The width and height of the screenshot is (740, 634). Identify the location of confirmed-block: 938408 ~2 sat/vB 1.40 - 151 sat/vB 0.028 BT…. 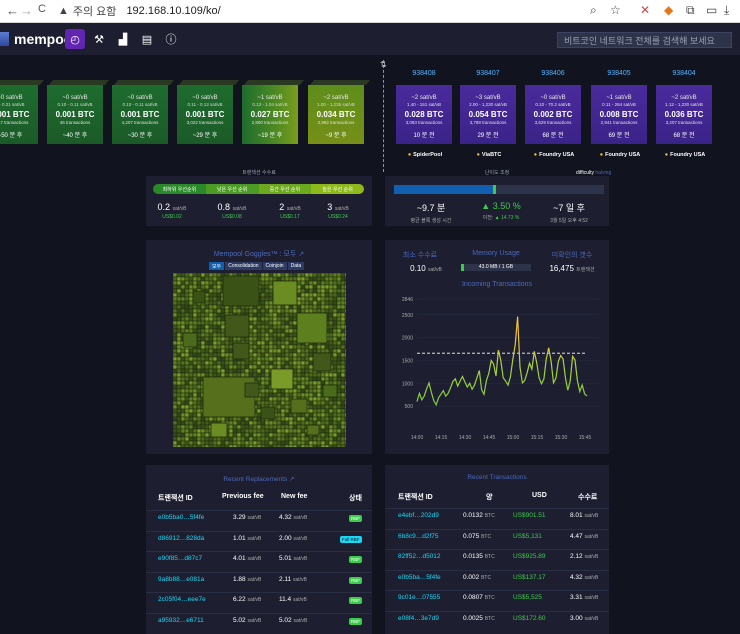
(424, 114).